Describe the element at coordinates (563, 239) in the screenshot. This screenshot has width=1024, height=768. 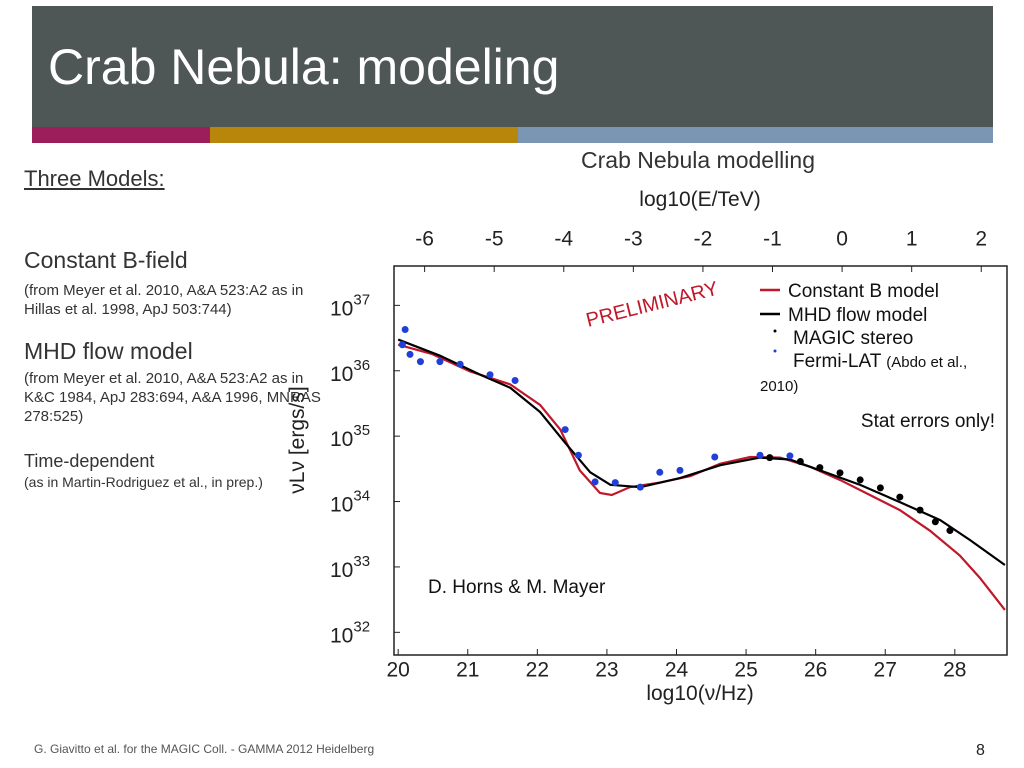
I see `x2-tick-label: -4` at that location.